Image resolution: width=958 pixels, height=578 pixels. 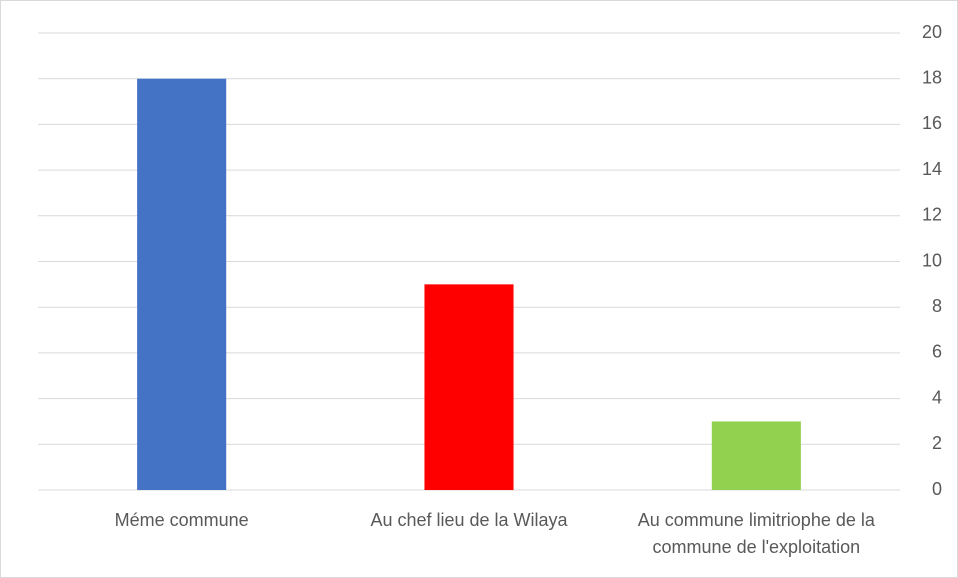 What do you see at coordinates (932, 32) in the screenshot?
I see `y-tick-label: 20` at bounding box center [932, 32].